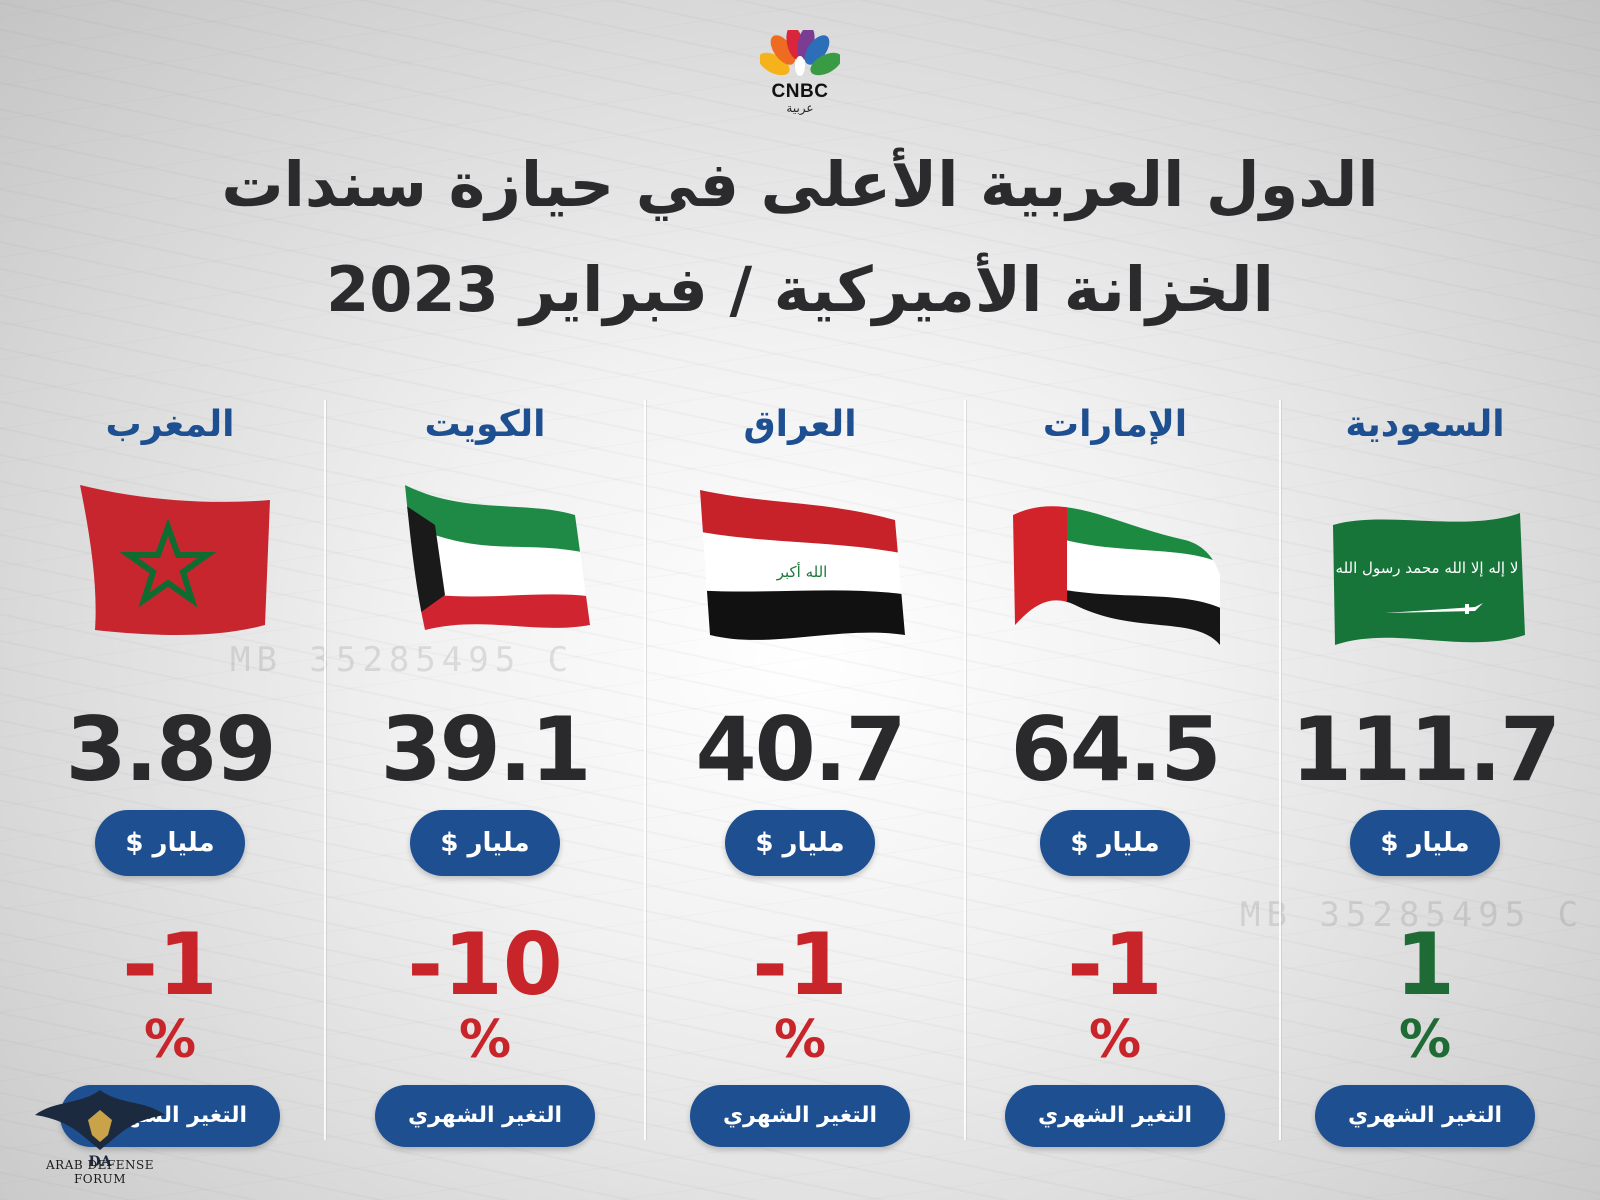 Image resolution: width=1600 pixels, height=1200 pixels. What do you see at coordinates (1115, 749) in the screenshot?
I see `holding-value: 64.5` at bounding box center [1115, 749].